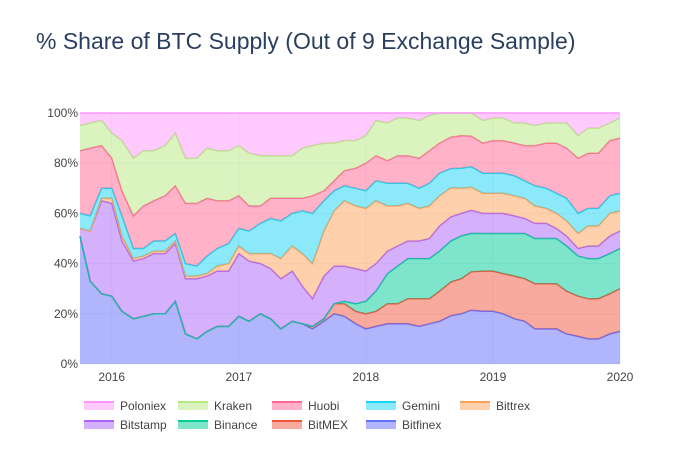 Image resolution: width=700 pixels, height=450 pixels. I want to click on y-tick-label: 100%, so click(62, 113).